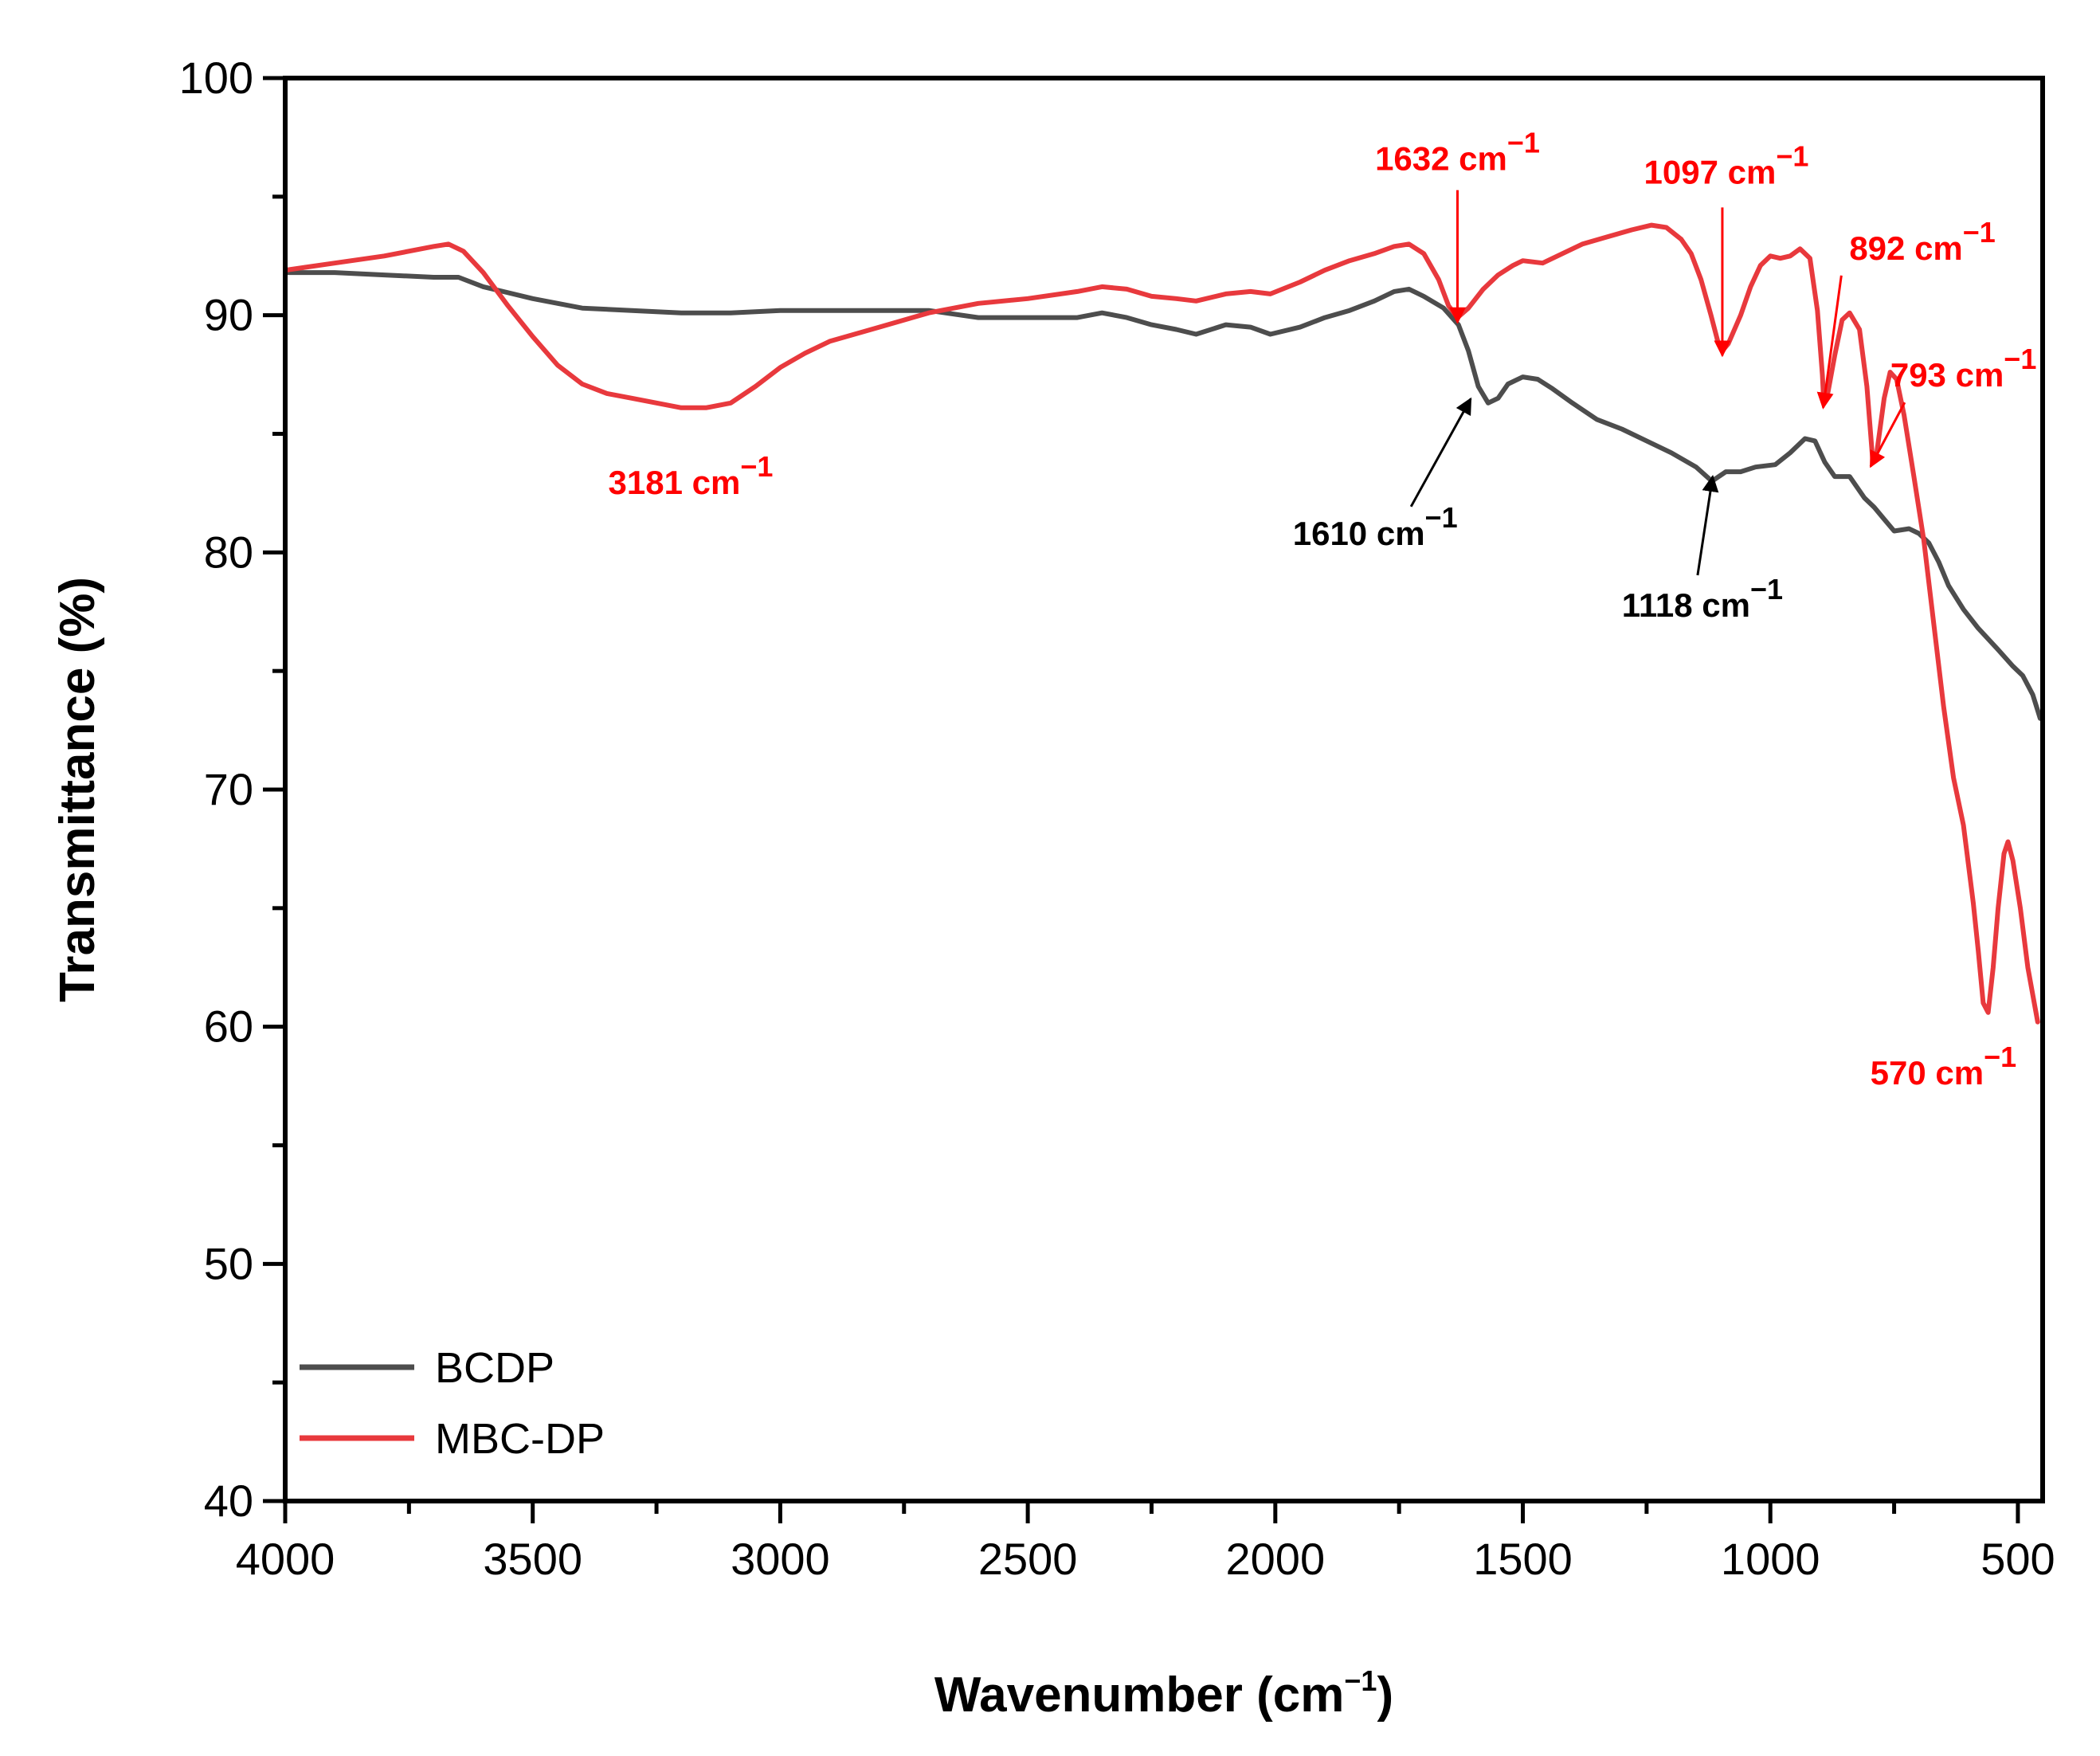  What do you see at coordinates (77, 789) in the screenshot?
I see `y-axis-title: Transmittance (%)` at bounding box center [77, 789].